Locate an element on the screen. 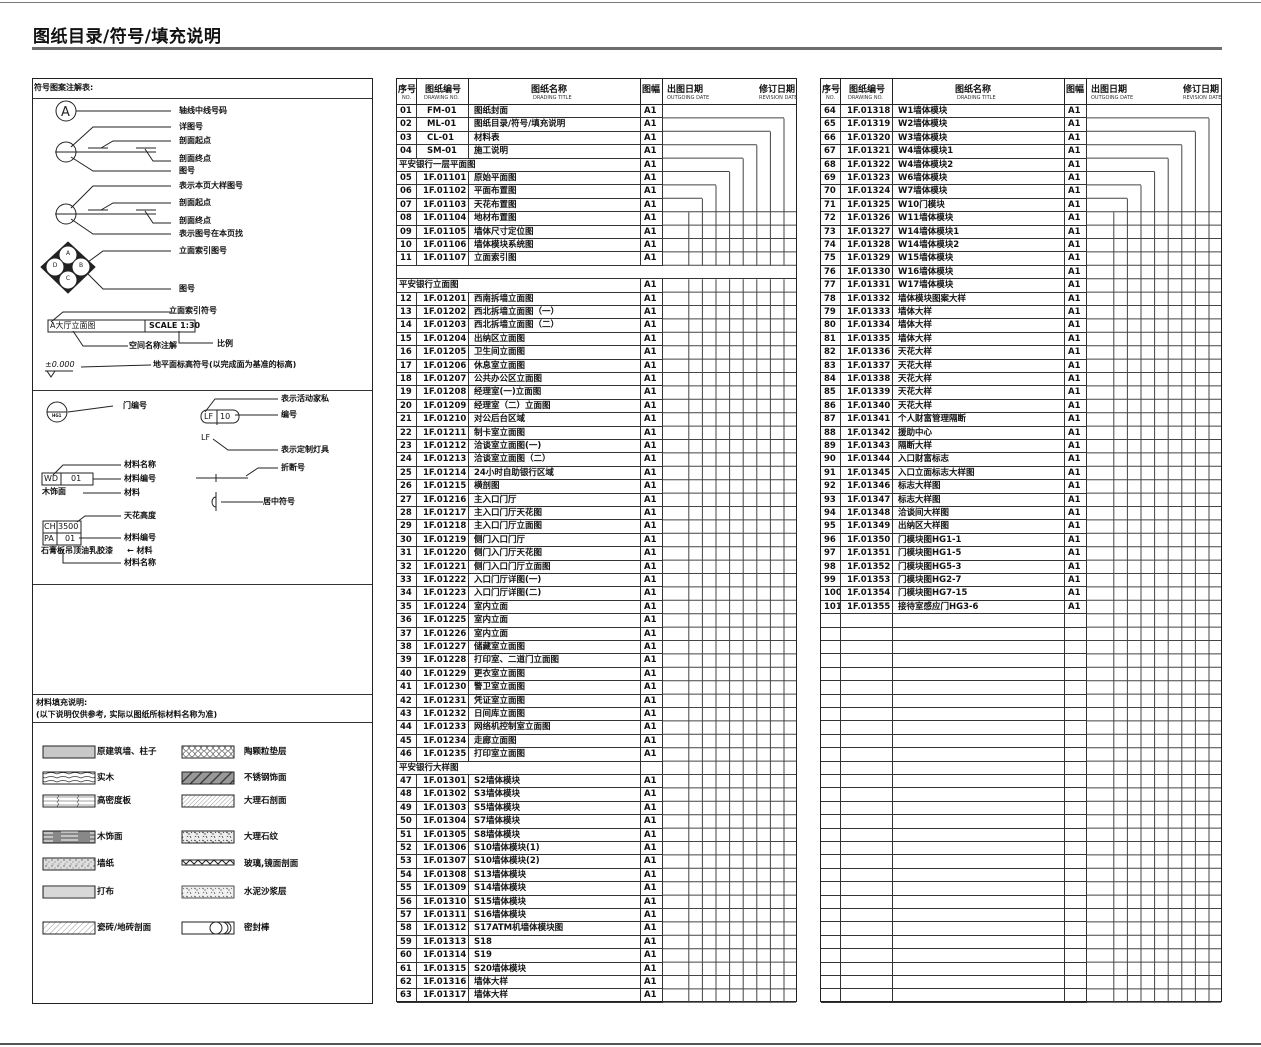 The height and width of the screenshot is (1047, 1261). cell-no: 67 is located at coordinates (831, 152).